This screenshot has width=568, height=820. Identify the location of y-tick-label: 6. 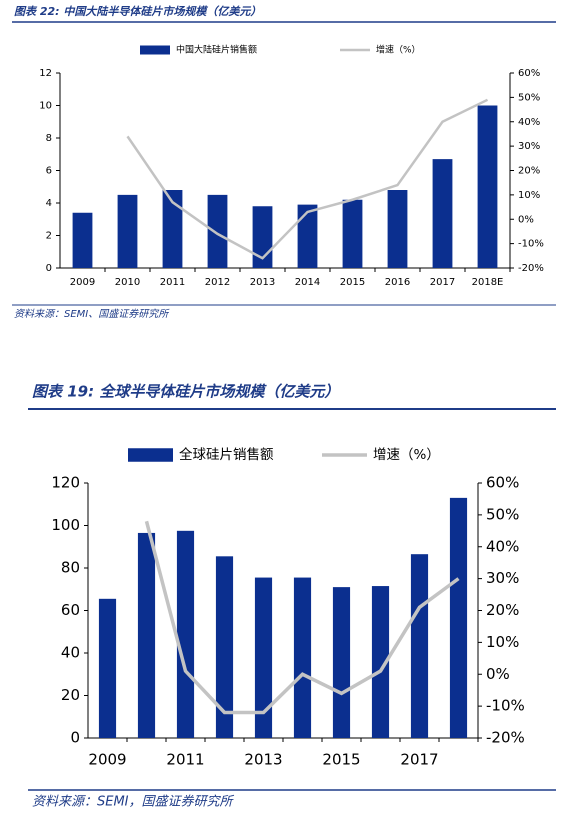
(49, 171).